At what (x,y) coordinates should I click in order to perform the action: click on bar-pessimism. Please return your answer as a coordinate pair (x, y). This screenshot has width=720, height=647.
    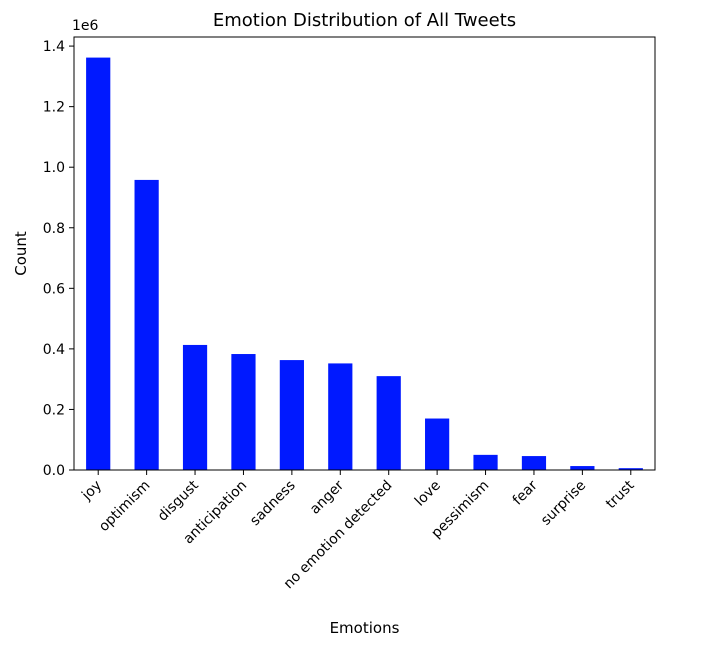
    Looking at the image, I should click on (485, 462).